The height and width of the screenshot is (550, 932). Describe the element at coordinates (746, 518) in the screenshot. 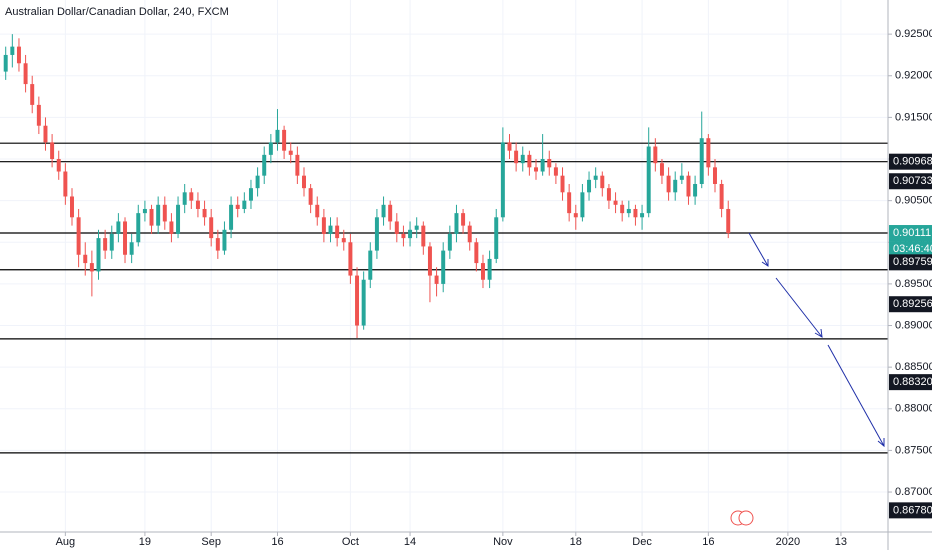

I see `event-icon` at that location.